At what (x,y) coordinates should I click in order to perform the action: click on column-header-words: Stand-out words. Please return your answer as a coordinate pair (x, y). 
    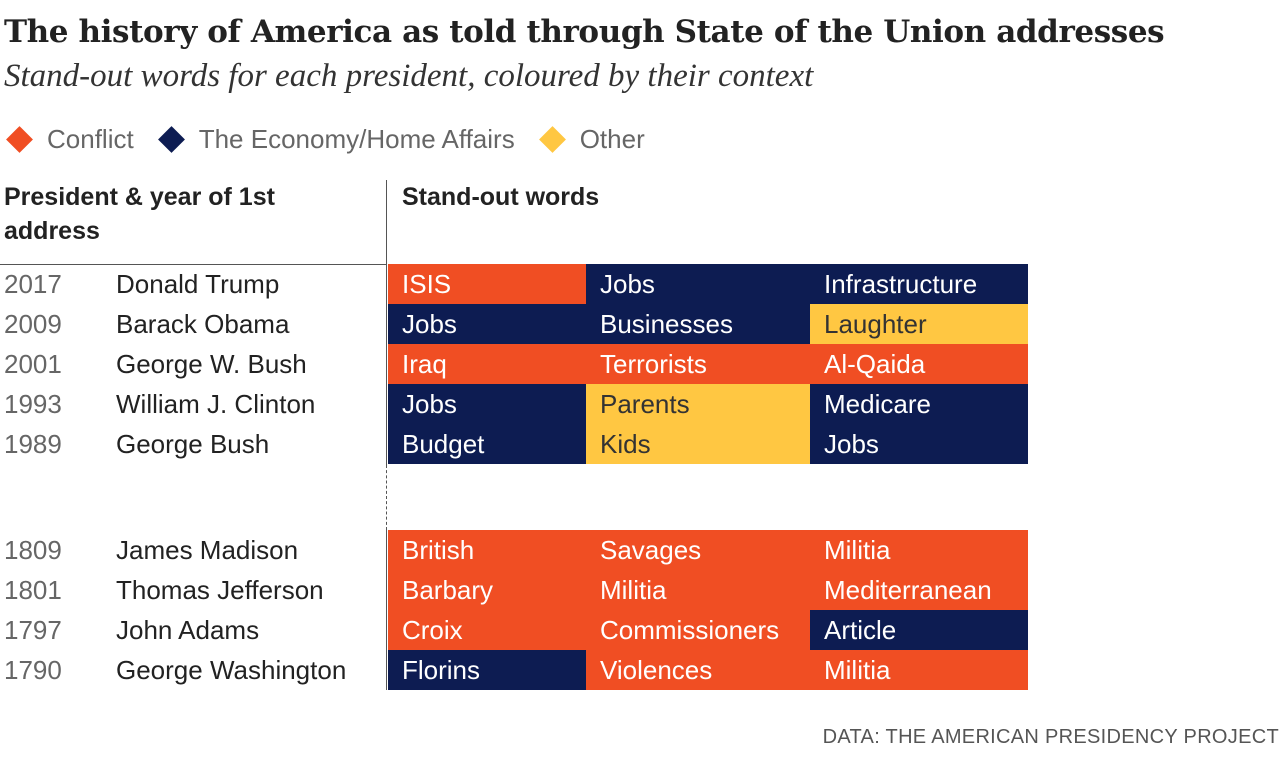
    Looking at the image, I should click on (501, 197).